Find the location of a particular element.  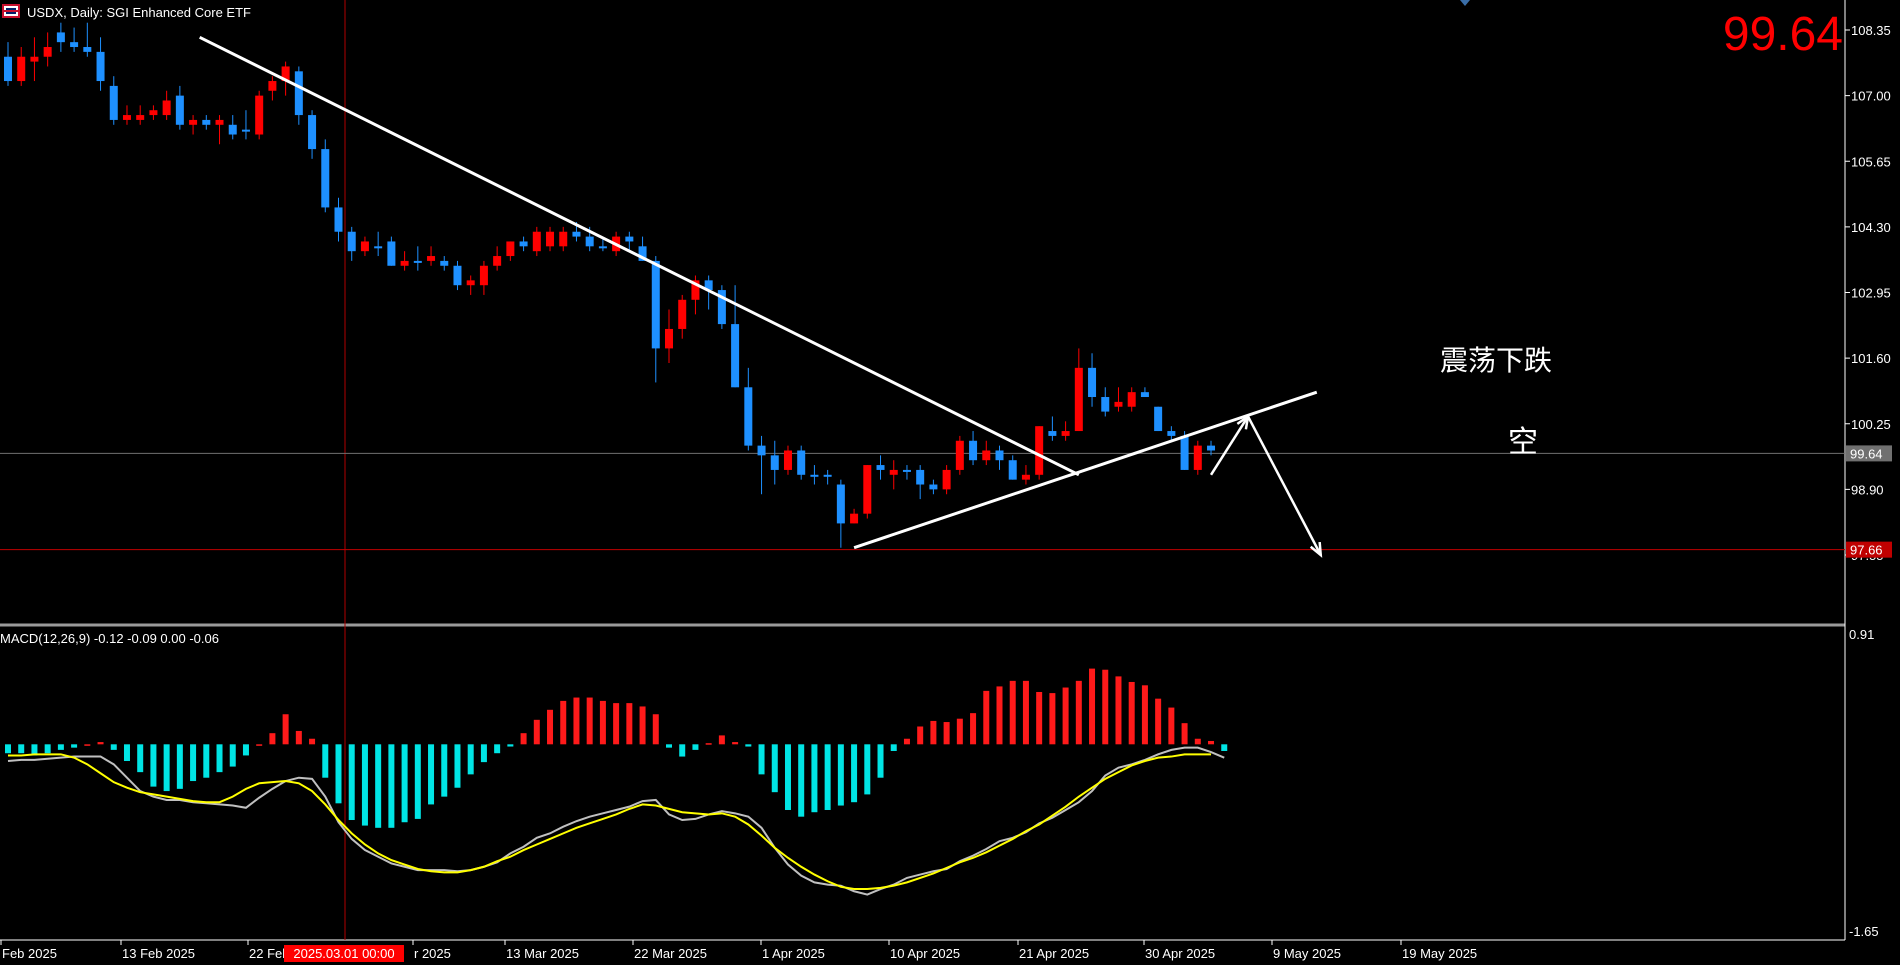

time-axis-label: 1 Apr 2025 is located at coordinates (793, 953).